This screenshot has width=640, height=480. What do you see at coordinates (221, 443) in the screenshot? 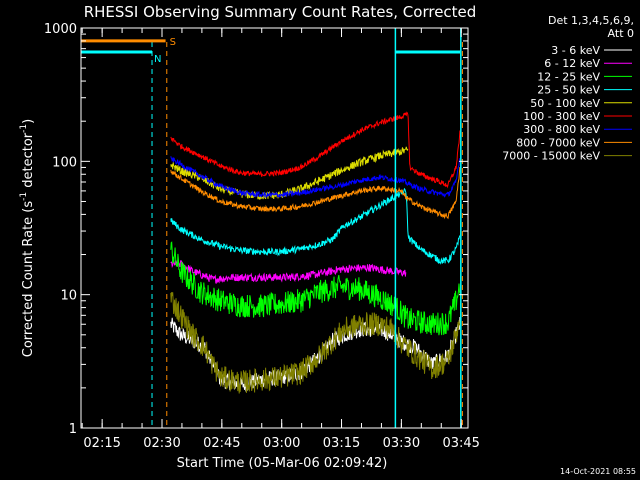
I see `x-tick-label: 02:45` at bounding box center [221, 443].